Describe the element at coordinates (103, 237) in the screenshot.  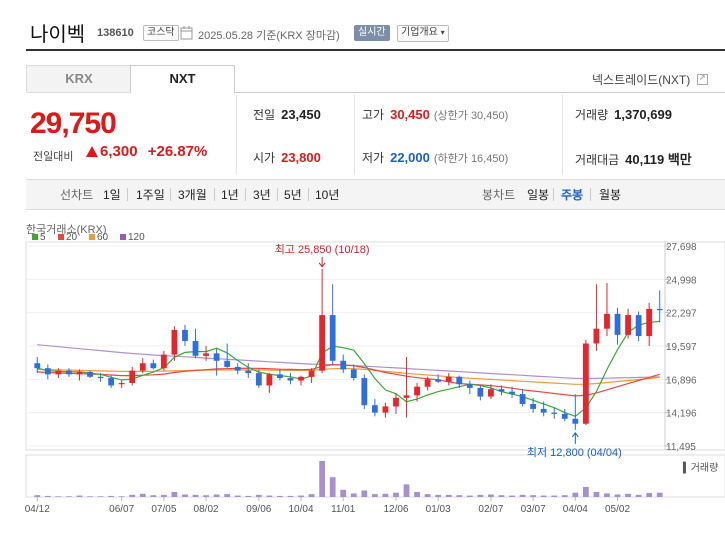
I see `legend-label: 60` at that location.